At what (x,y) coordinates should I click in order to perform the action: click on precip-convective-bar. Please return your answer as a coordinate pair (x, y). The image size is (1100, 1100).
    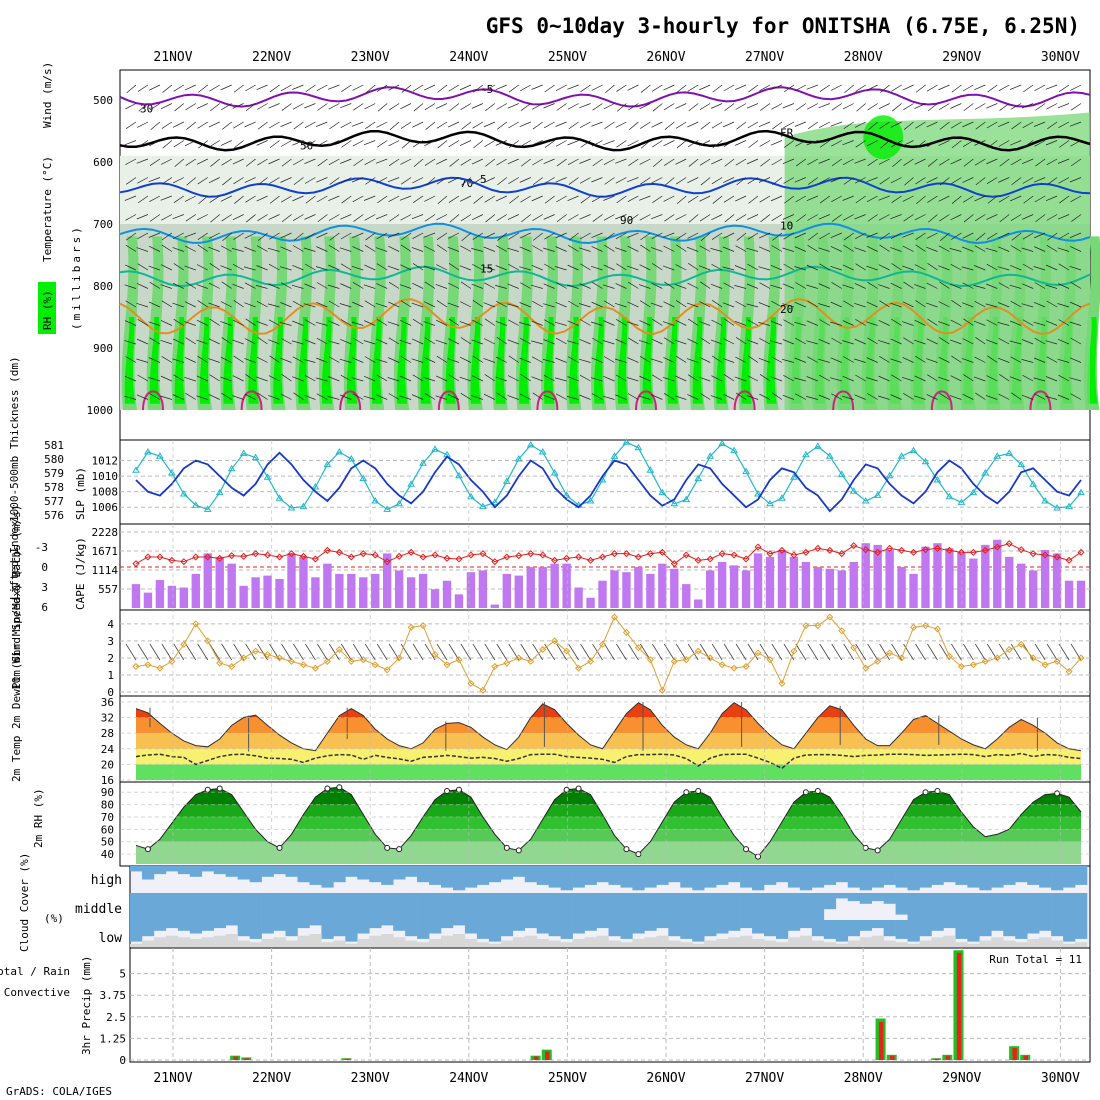
    Looking at the image, I should click on (1014, 1053).